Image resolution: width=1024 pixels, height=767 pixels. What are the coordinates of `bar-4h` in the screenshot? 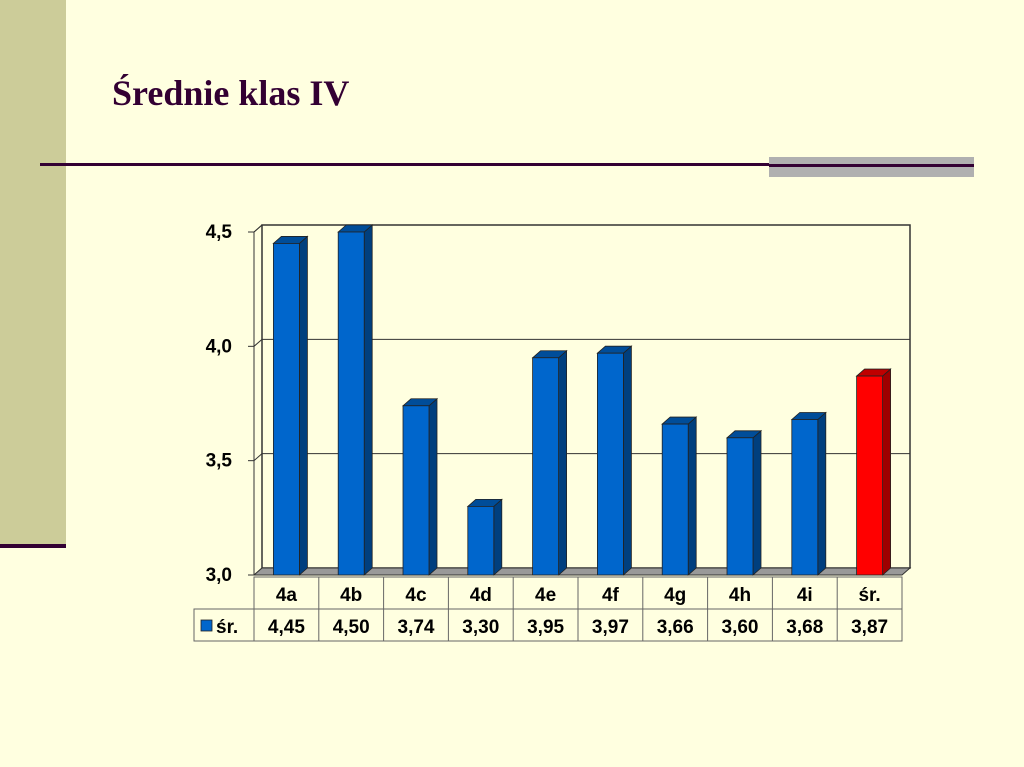 It's located at (744, 502).